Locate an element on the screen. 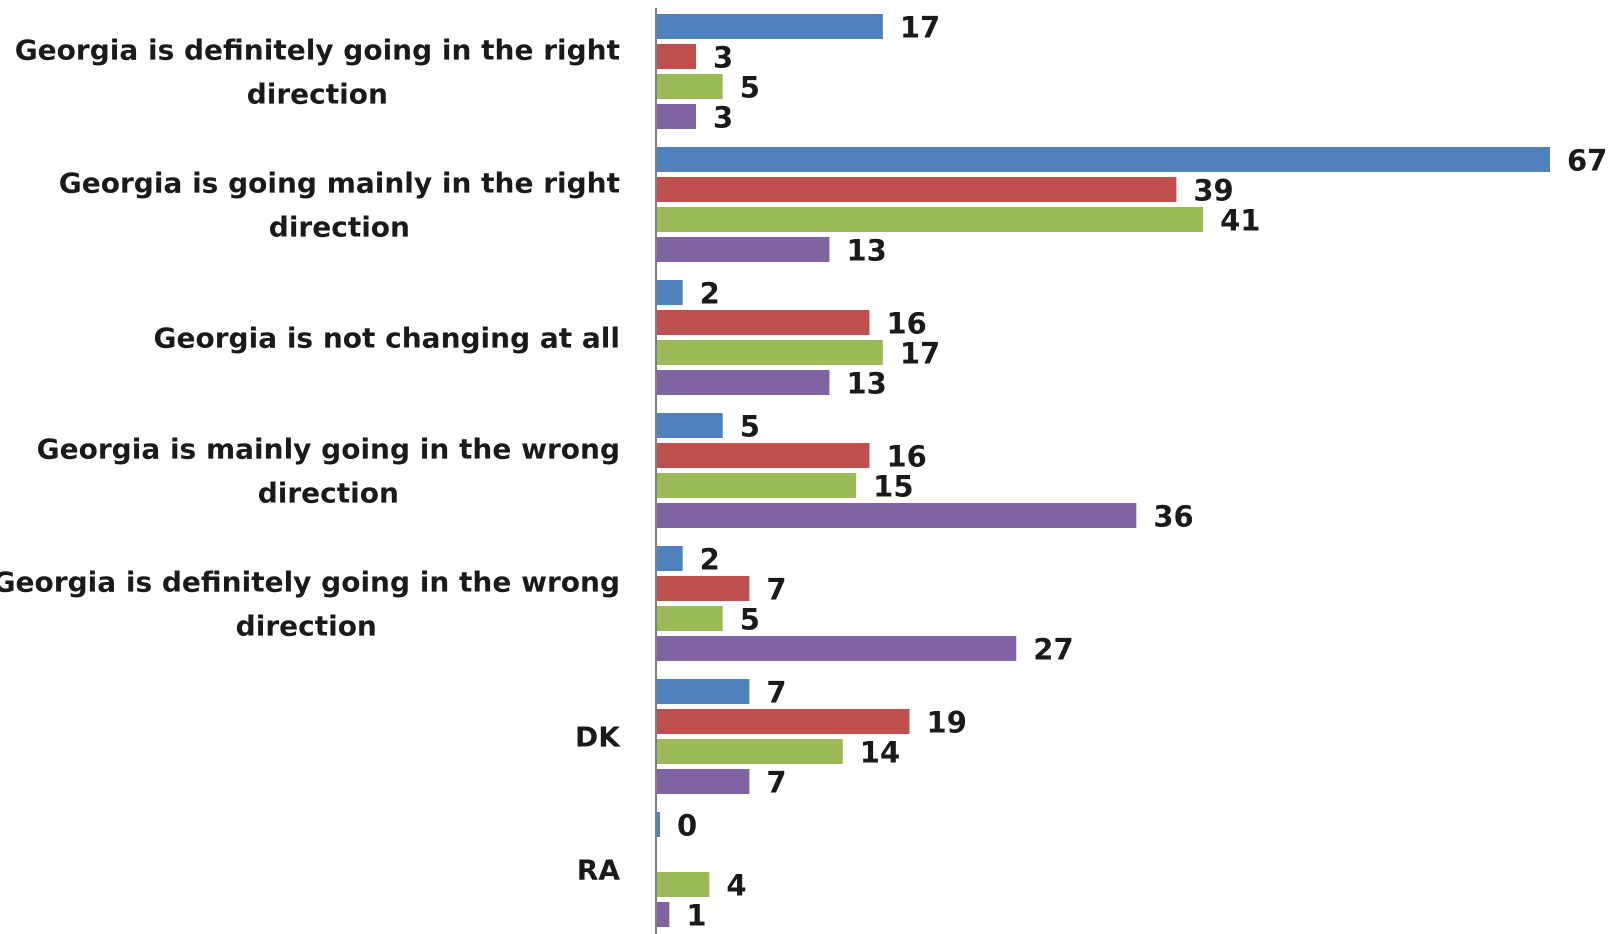 The width and height of the screenshot is (1610, 934). data-label: 39 is located at coordinates (1213, 191).